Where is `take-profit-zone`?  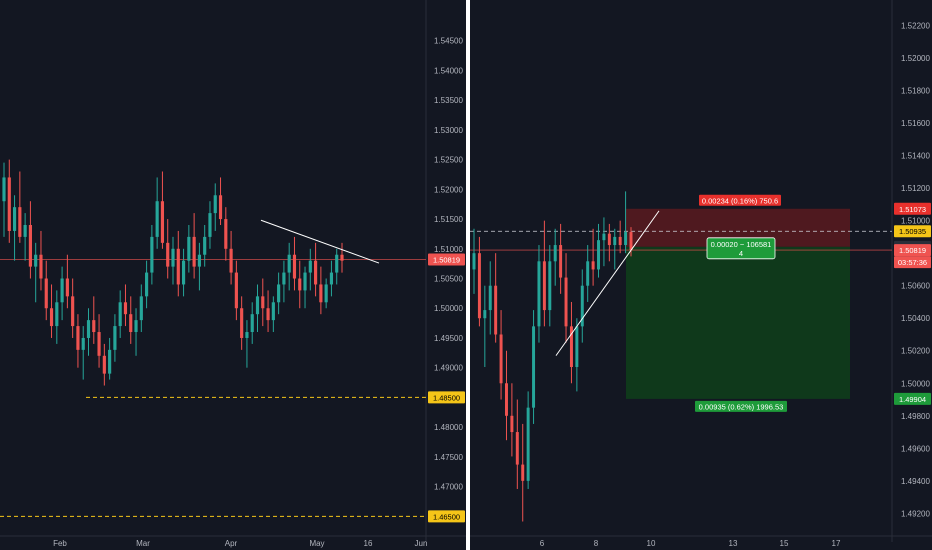
take-profit-zone is located at coordinates (738, 322).